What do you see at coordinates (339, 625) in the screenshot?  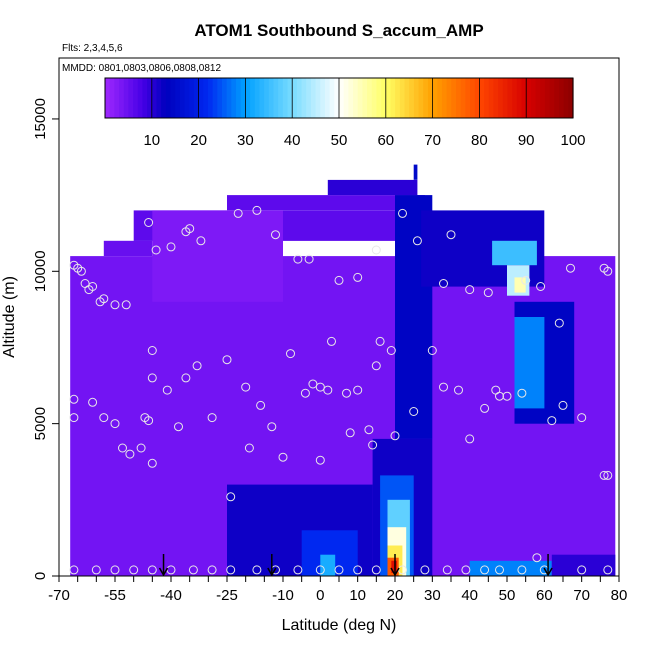 I see `x-axis-label: Latitude (deg N)` at bounding box center [339, 625].